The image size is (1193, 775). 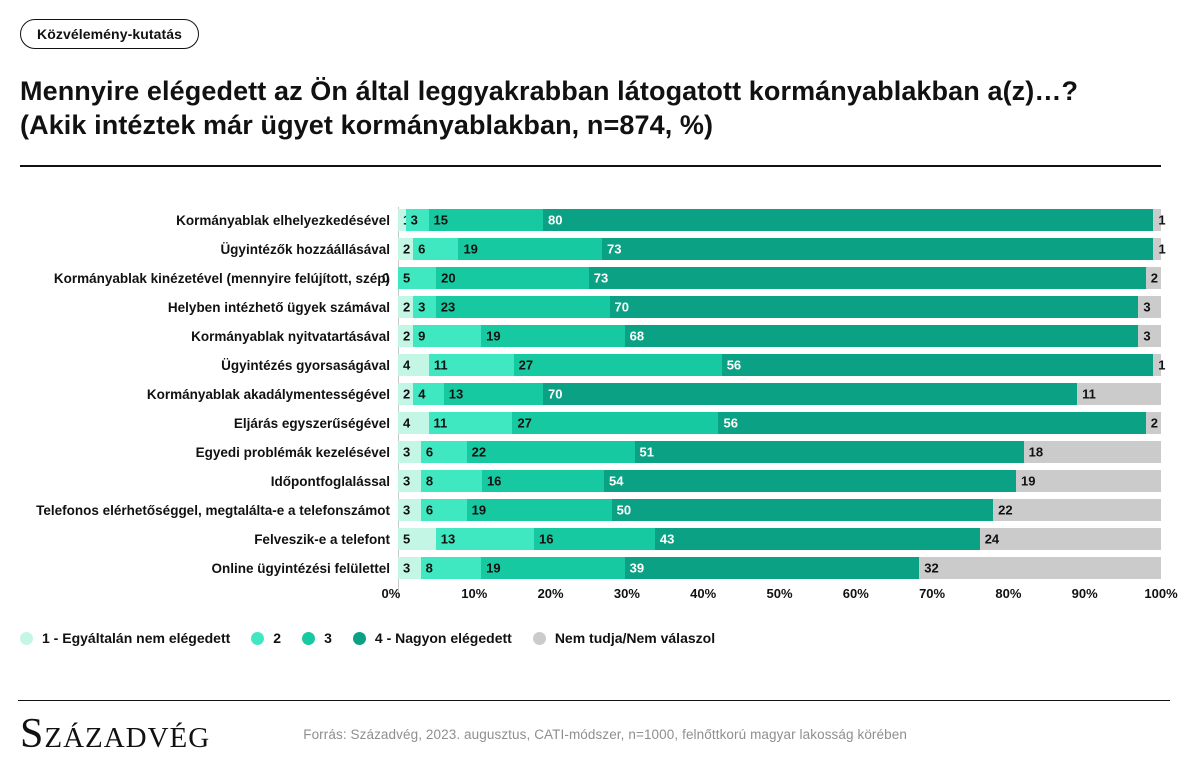 What do you see at coordinates (772, 568) in the screenshot?
I see `bar-segment: 39` at bounding box center [772, 568].